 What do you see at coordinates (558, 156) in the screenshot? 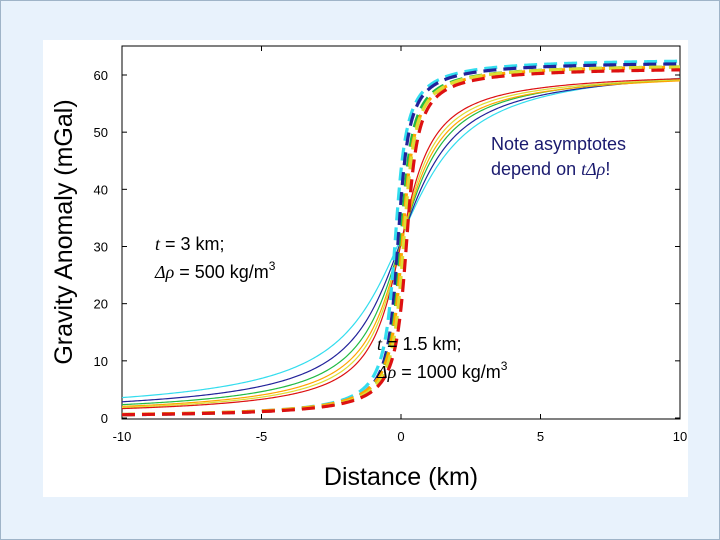
I see `note-annotation: Note asymptotes depend on tΔρ!` at bounding box center [558, 156].